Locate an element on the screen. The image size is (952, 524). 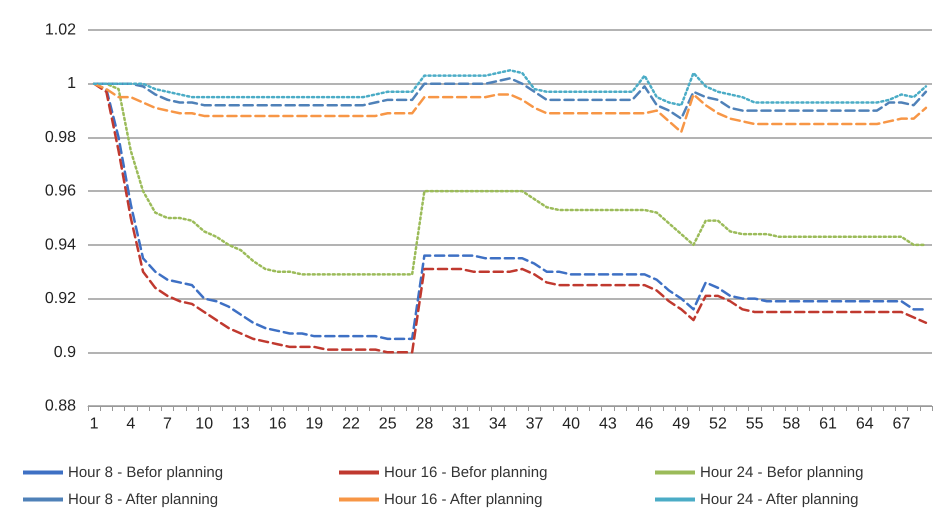
y-tick-label: 0.96 is located at coordinates (60, 191).